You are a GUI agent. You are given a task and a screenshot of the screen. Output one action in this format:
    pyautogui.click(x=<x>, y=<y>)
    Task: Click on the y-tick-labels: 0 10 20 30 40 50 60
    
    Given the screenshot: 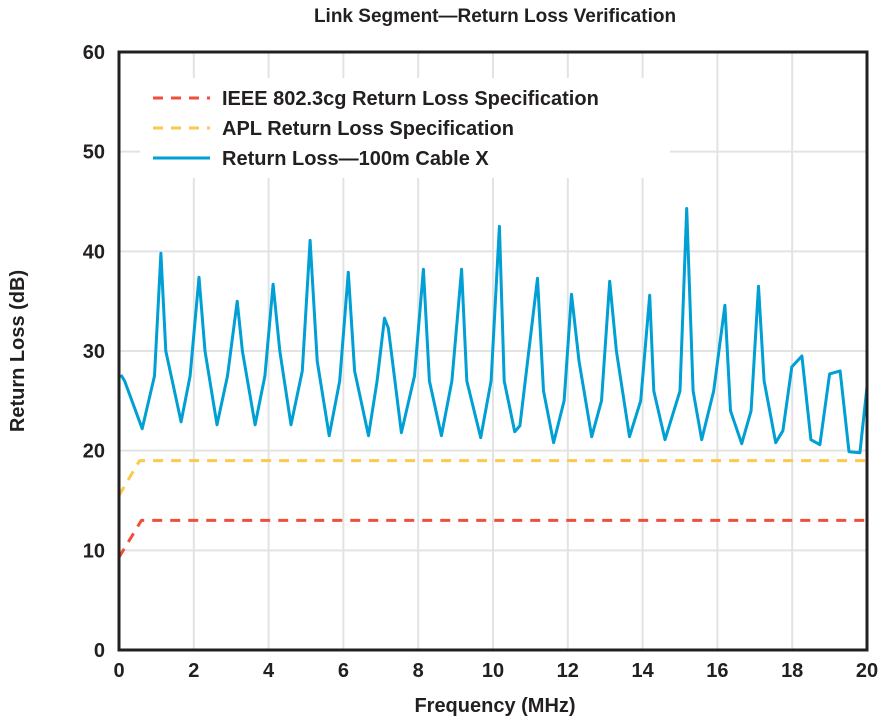 What is the action you would take?
    pyautogui.click(x=94, y=352)
    